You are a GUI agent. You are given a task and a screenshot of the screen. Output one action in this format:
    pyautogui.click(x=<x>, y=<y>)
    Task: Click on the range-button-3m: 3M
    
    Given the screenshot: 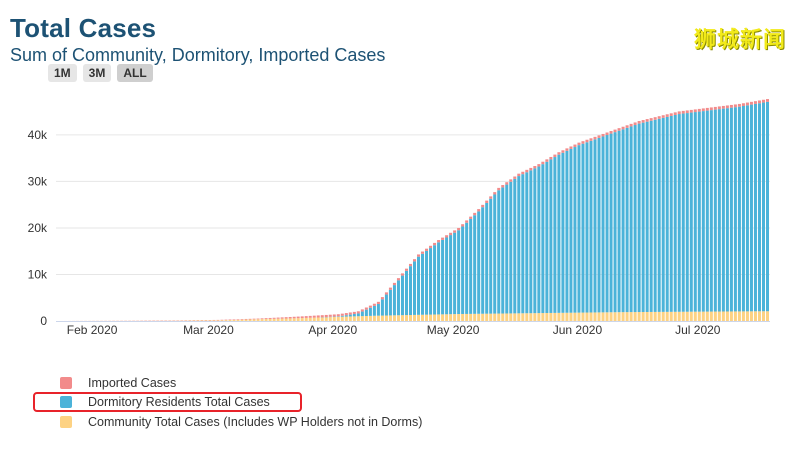 What is the action you would take?
    pyautogui.click(x=97, y=73)
    